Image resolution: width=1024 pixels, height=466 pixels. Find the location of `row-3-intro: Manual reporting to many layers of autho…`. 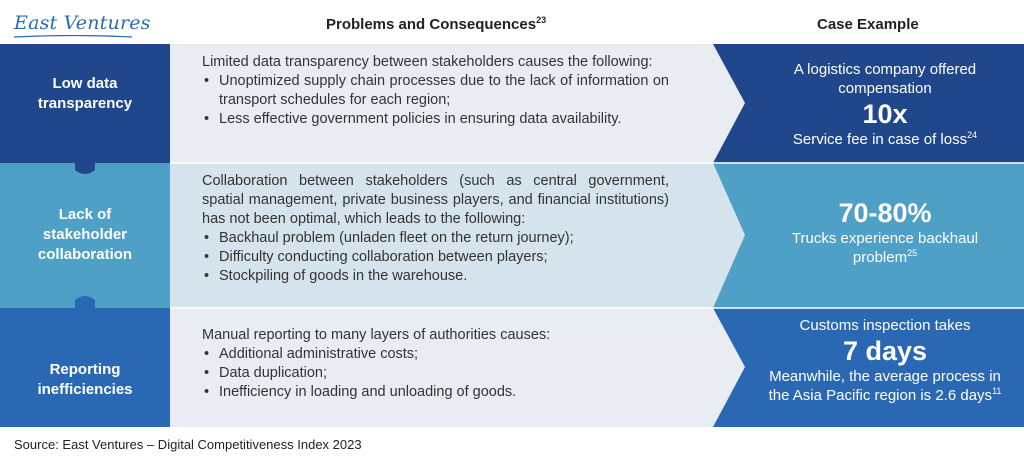

row-3-intro: Manual reporting to many layers of autho… is located at coordinates (376, 335).